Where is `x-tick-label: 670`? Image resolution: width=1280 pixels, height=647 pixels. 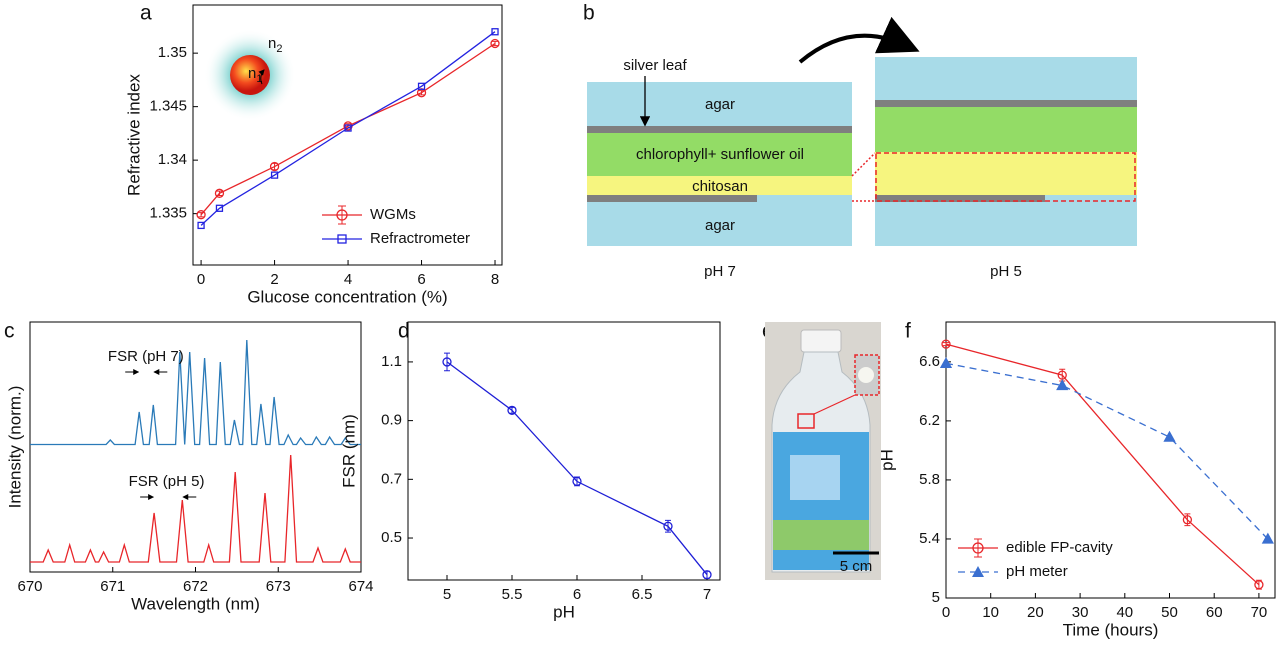 x-tick-label: 670 is located at coordinates (29, 586).